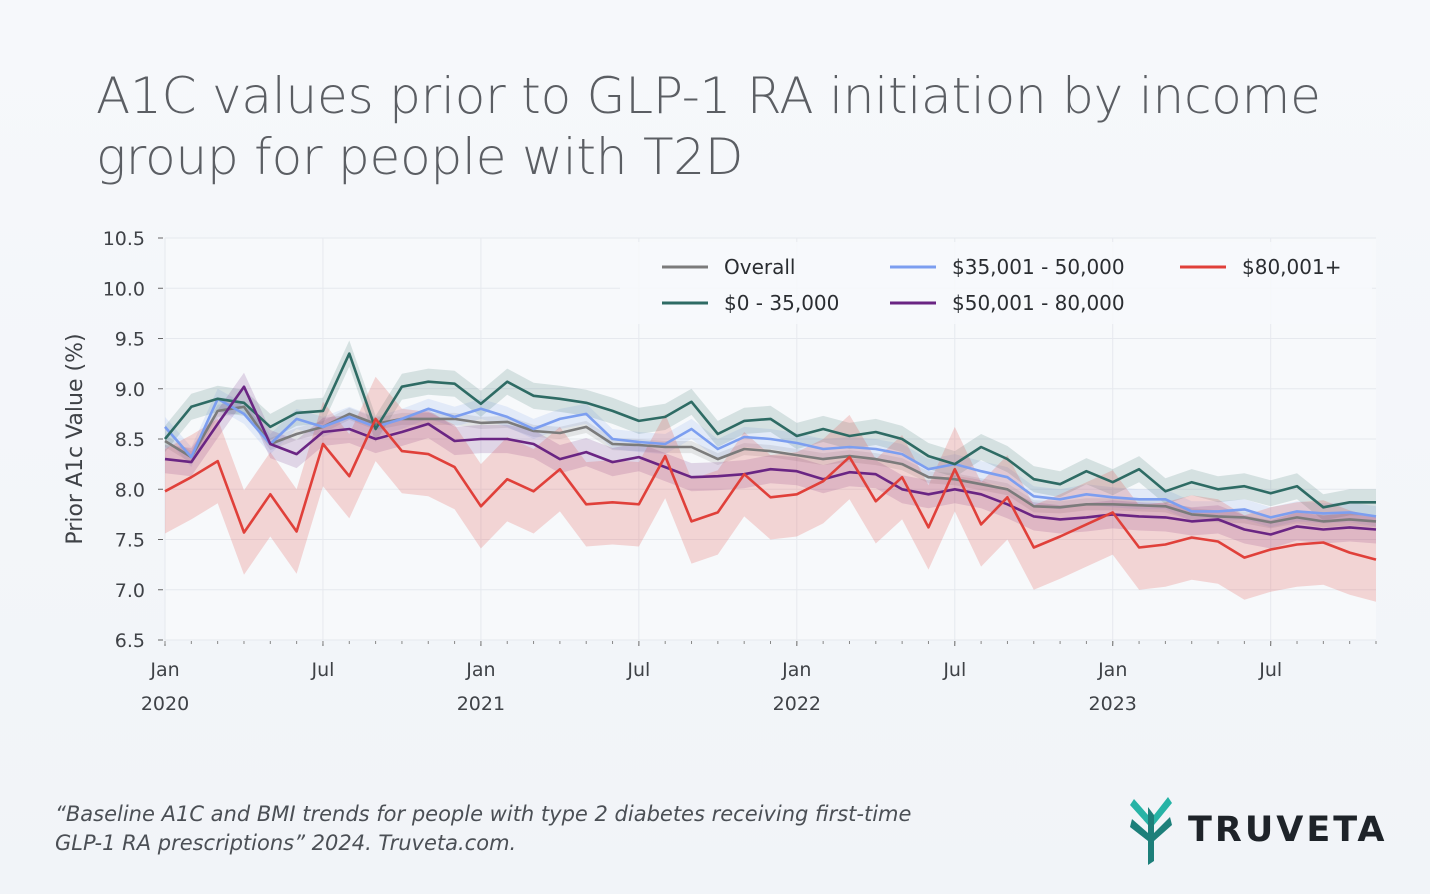  What do you see at coordinates (1151, 831) in the screenshot?
I see `truveta-leaf-logo-icon` at bounding box center [1151, 831].